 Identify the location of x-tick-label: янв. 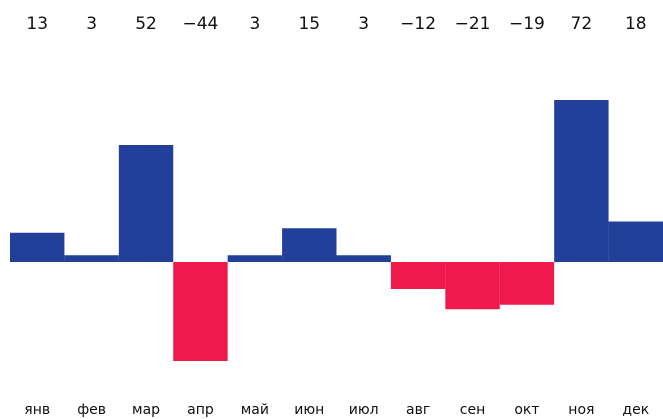
(37, 410).